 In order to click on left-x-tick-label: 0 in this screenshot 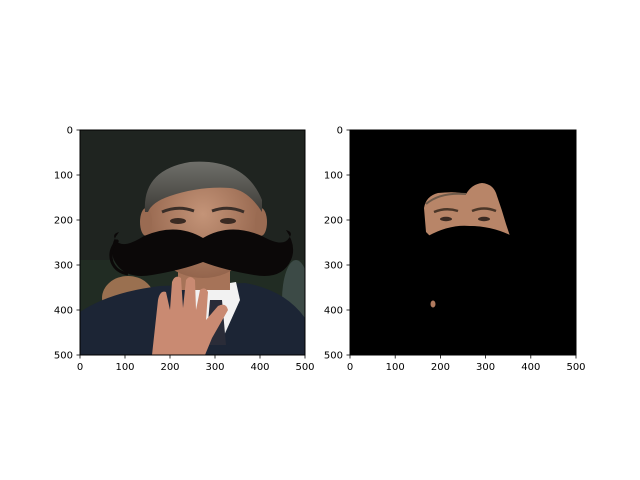, I will do `click(80, 367)`.